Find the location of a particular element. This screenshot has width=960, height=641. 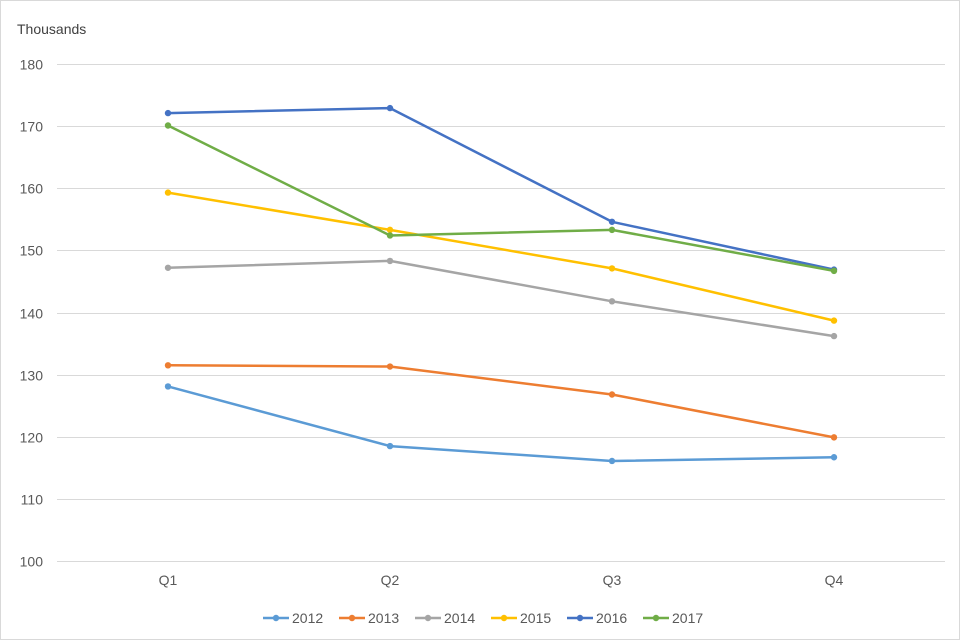

y-tick-label: 180 is located at coordinates (32, 65).